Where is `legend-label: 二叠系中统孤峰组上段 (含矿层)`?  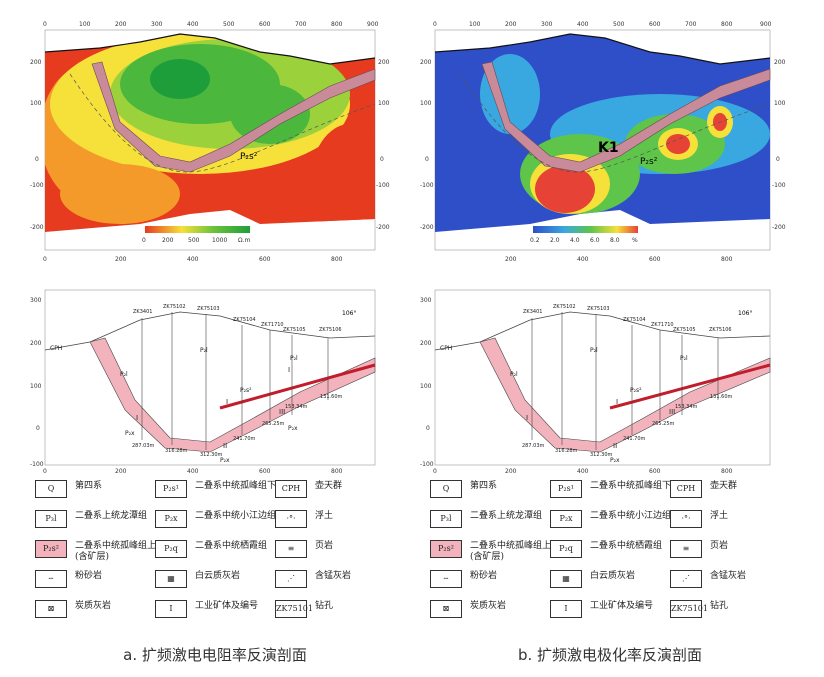
legend-label: 二叠系中统孤峰组上段 (含矿层) is located at coordinates (515, 551).